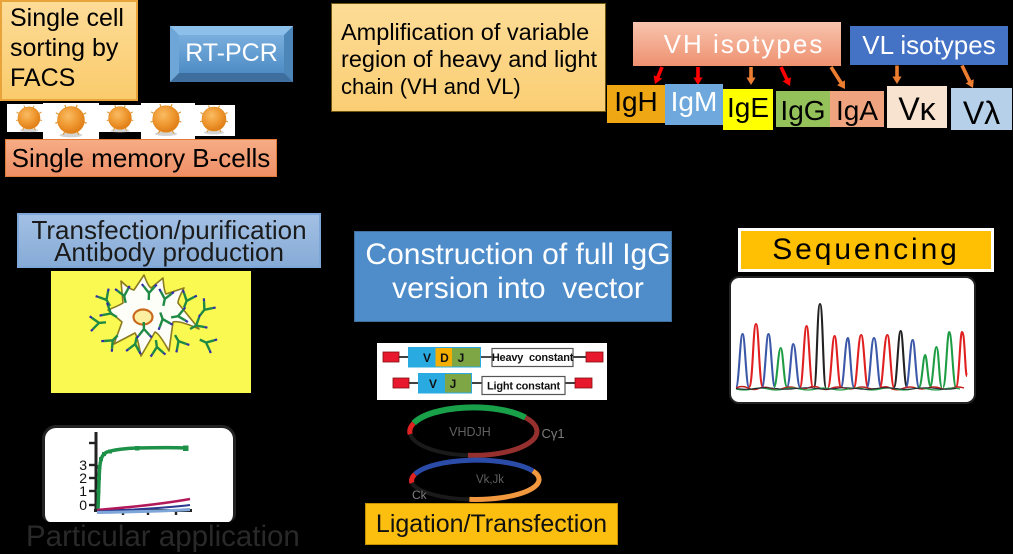 The height and width of the screenshot is (554, 1013). Describe the element at coordinates (524, 387) in the screenshot. I see `svg-text: Light constant` at that location.